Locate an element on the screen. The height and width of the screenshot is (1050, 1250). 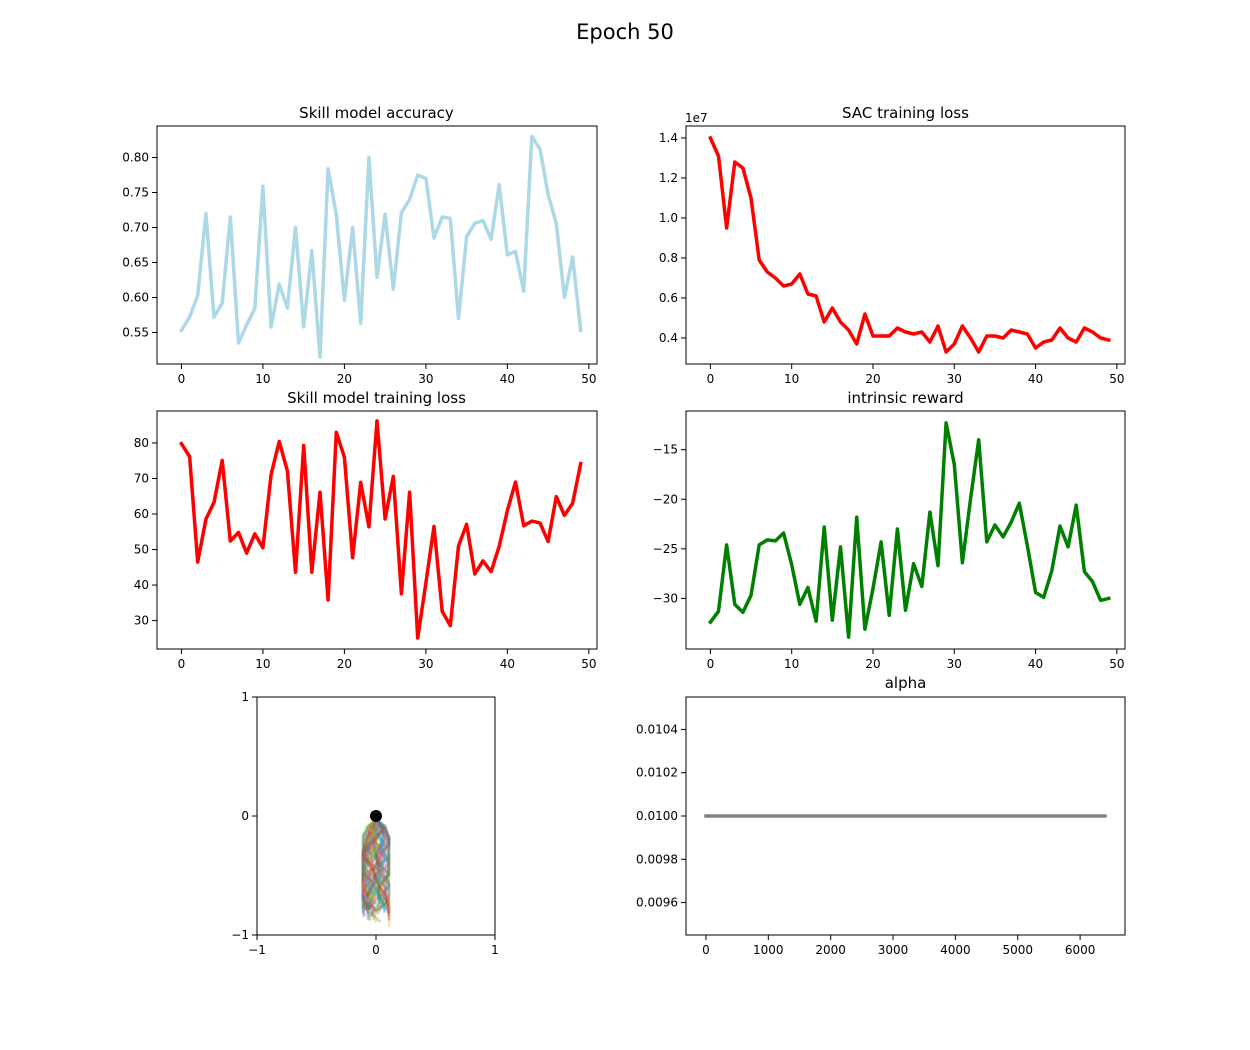
traj-xtick-label: 0 is located at coordinates (376, 950).